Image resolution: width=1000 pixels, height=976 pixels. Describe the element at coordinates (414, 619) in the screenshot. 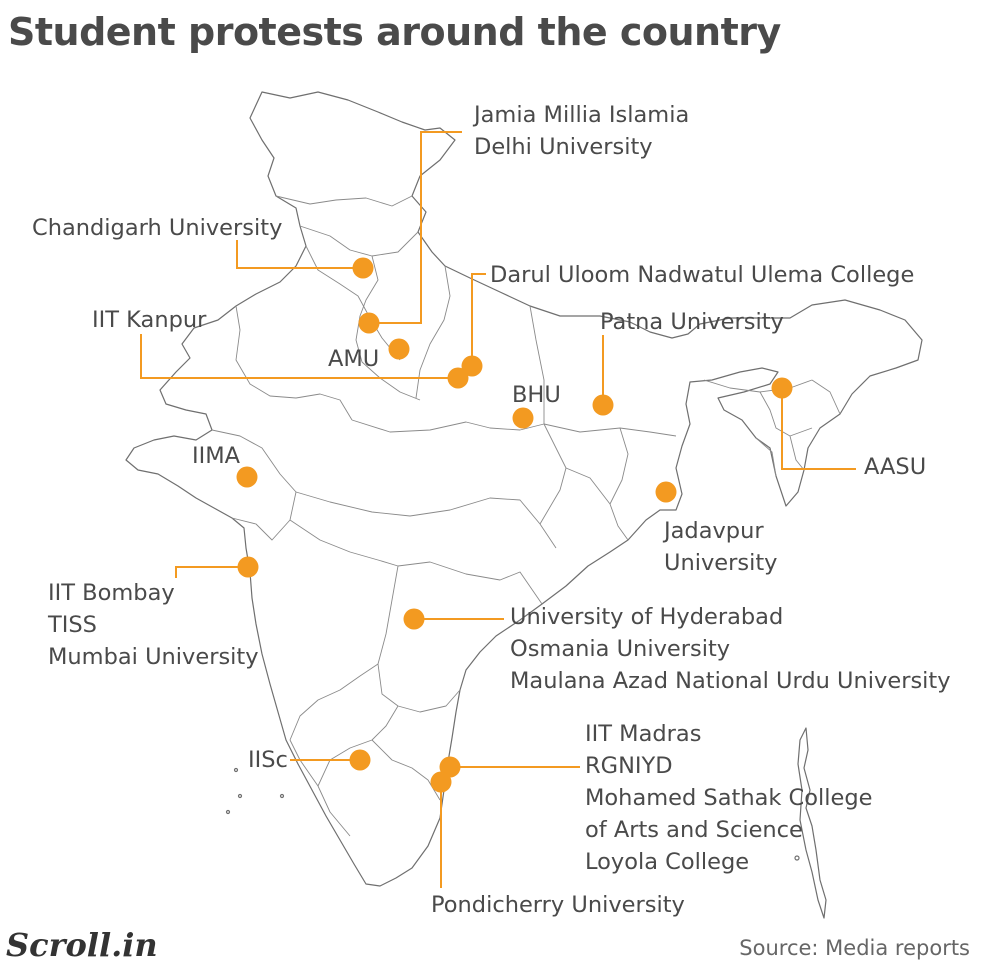

I see `marker-hyderabad` at that location.